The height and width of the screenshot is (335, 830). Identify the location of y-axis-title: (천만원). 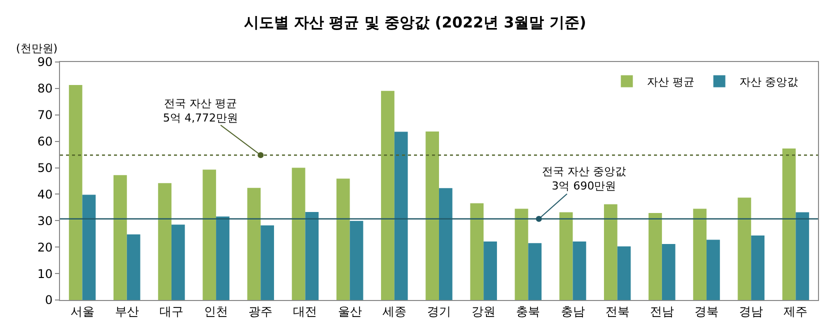
(37, 48).